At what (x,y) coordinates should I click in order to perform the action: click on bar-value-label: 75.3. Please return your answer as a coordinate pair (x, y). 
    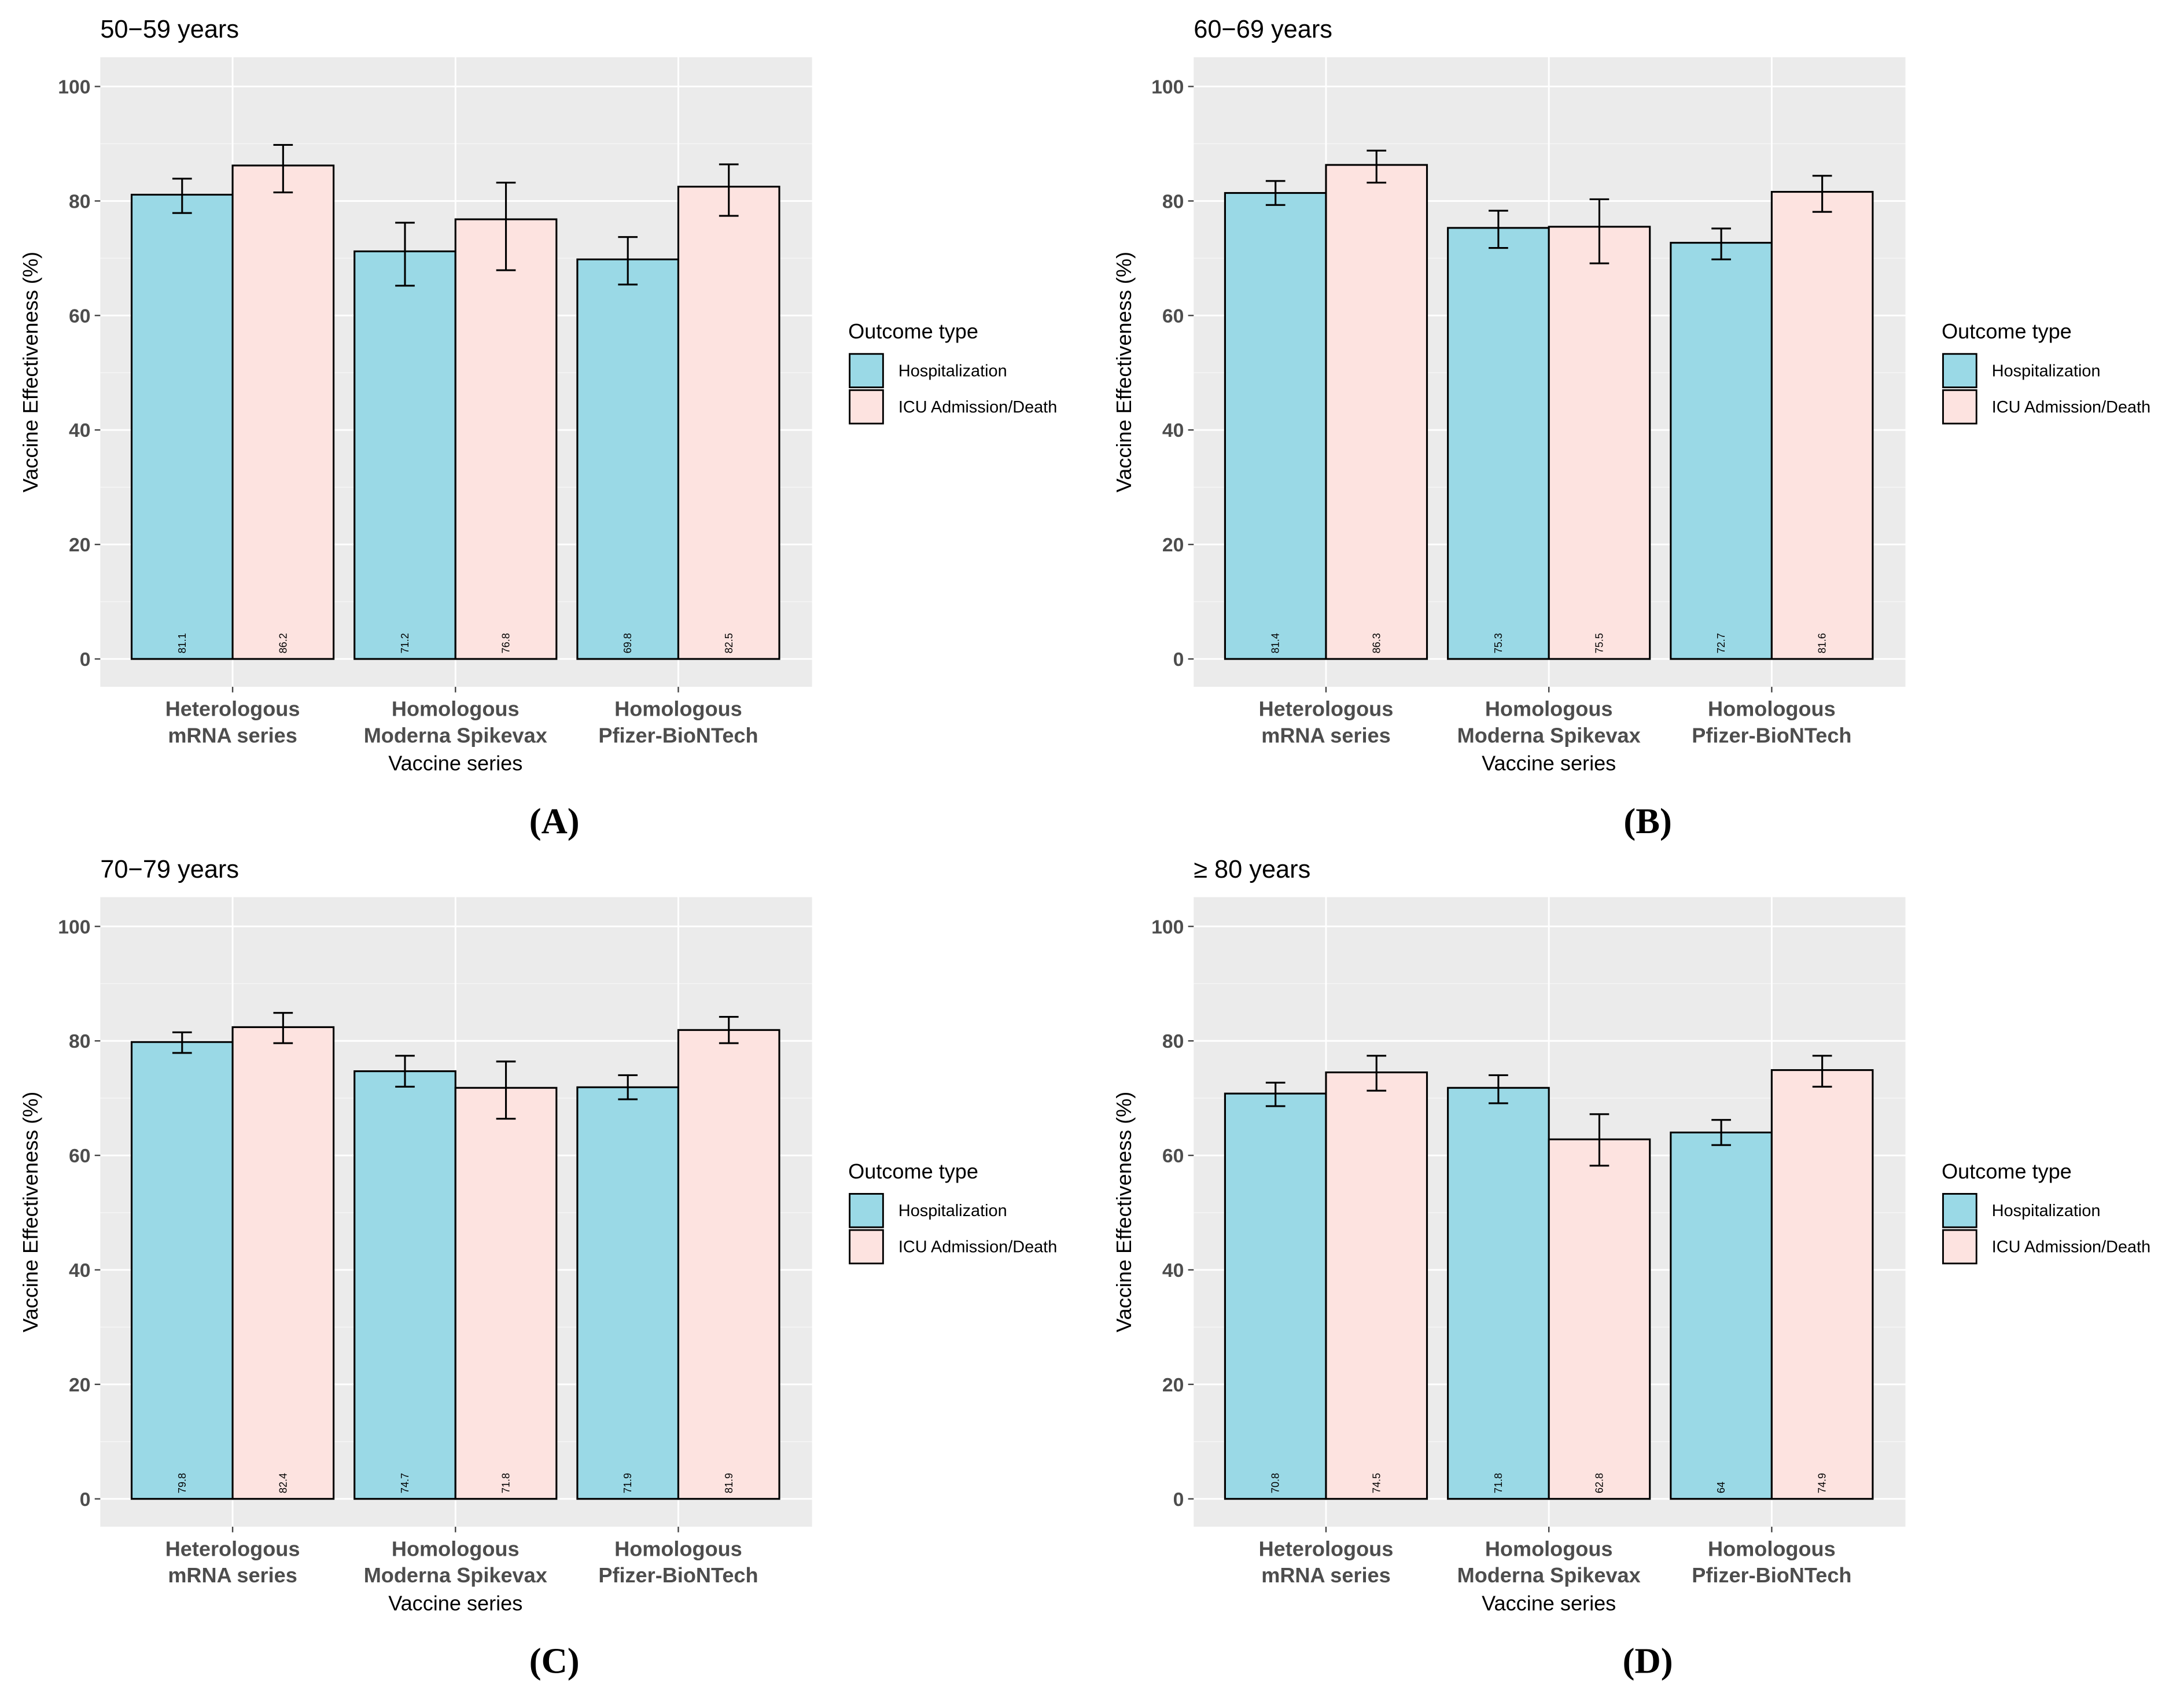
    Looking at the image, I should click on (1498, 643).